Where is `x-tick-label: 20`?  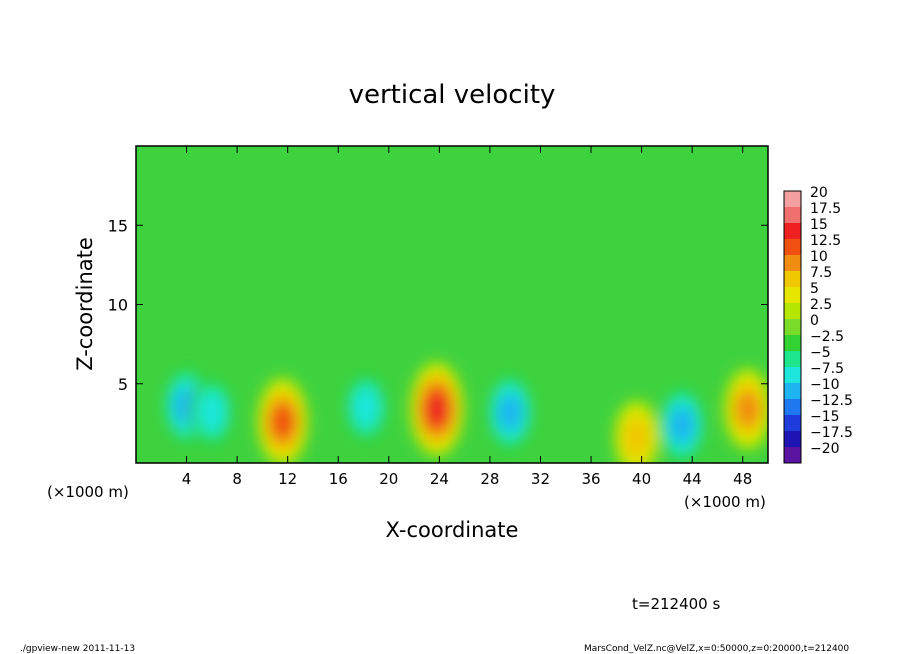 x-tick-label: 20 is located at coordinates (388, 479).